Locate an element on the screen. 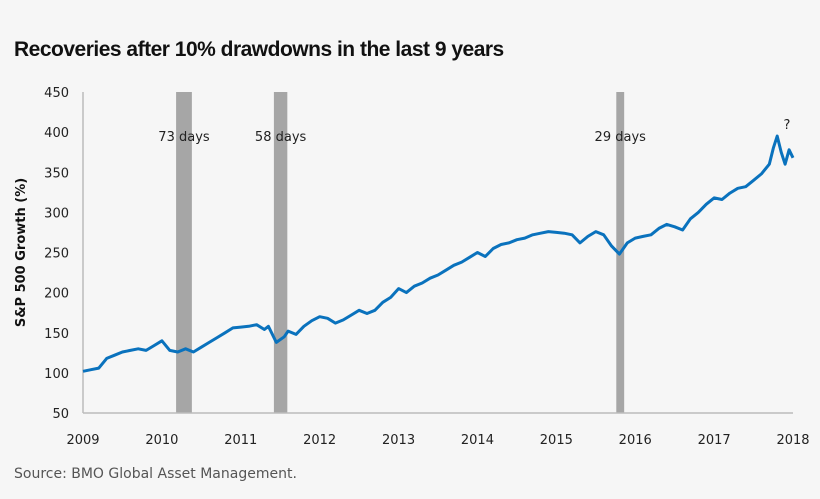  x-tick-label: 2015 is located at coordinates (556, 440).